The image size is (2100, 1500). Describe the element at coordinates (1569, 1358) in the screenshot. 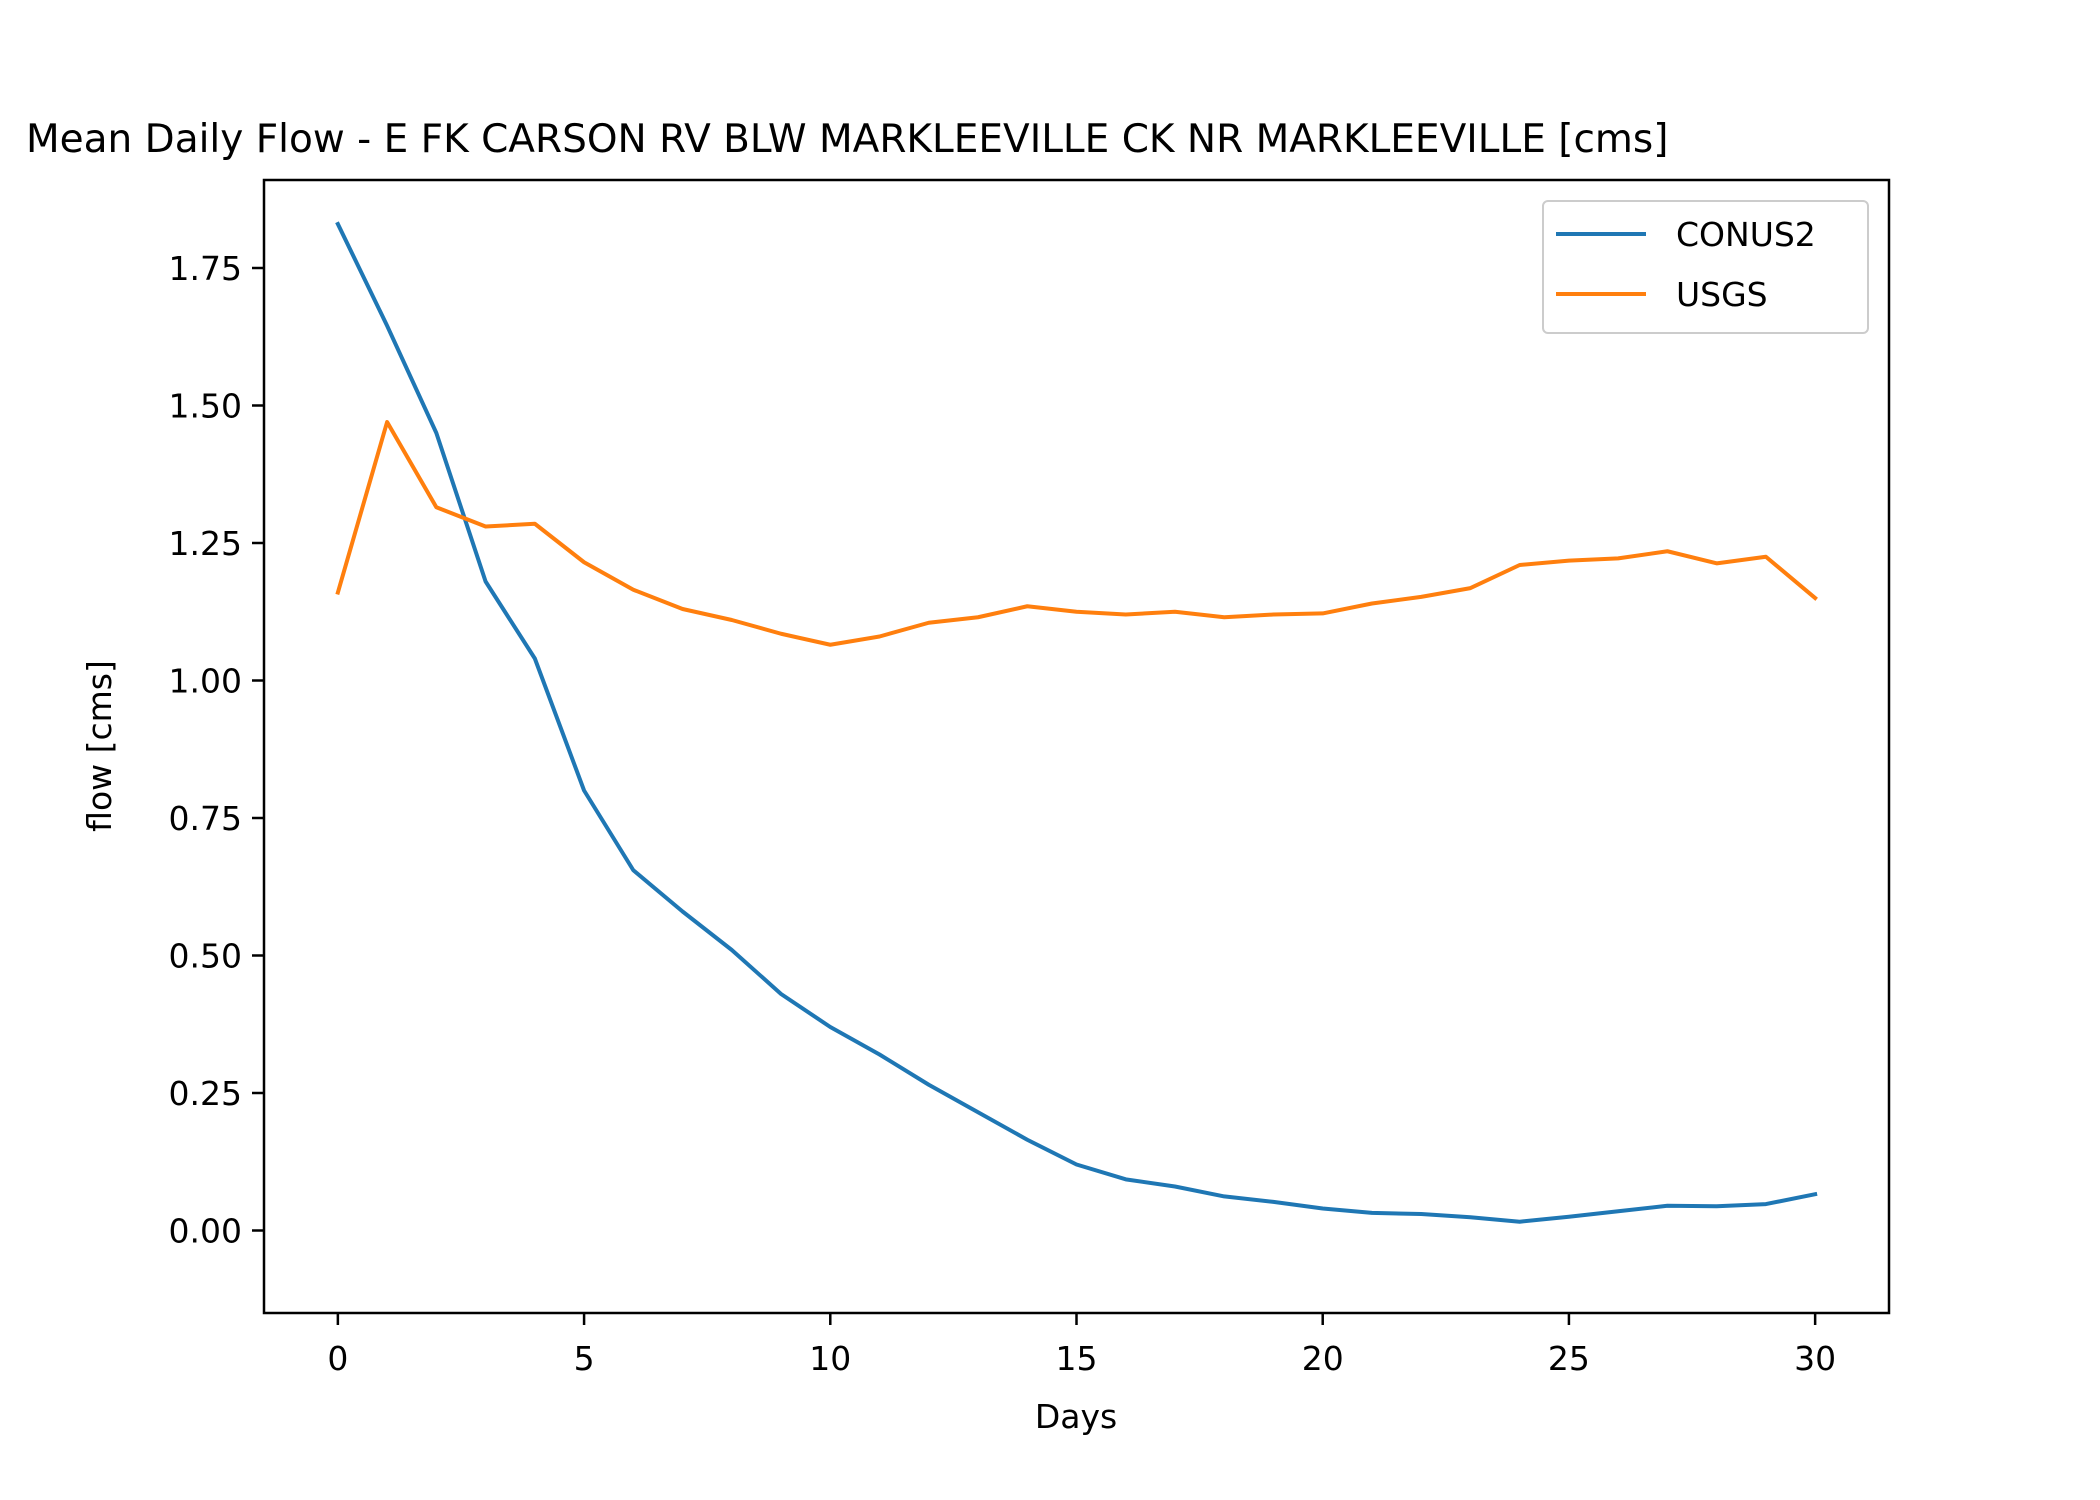

I see `x-tick-label: 25` at that location.